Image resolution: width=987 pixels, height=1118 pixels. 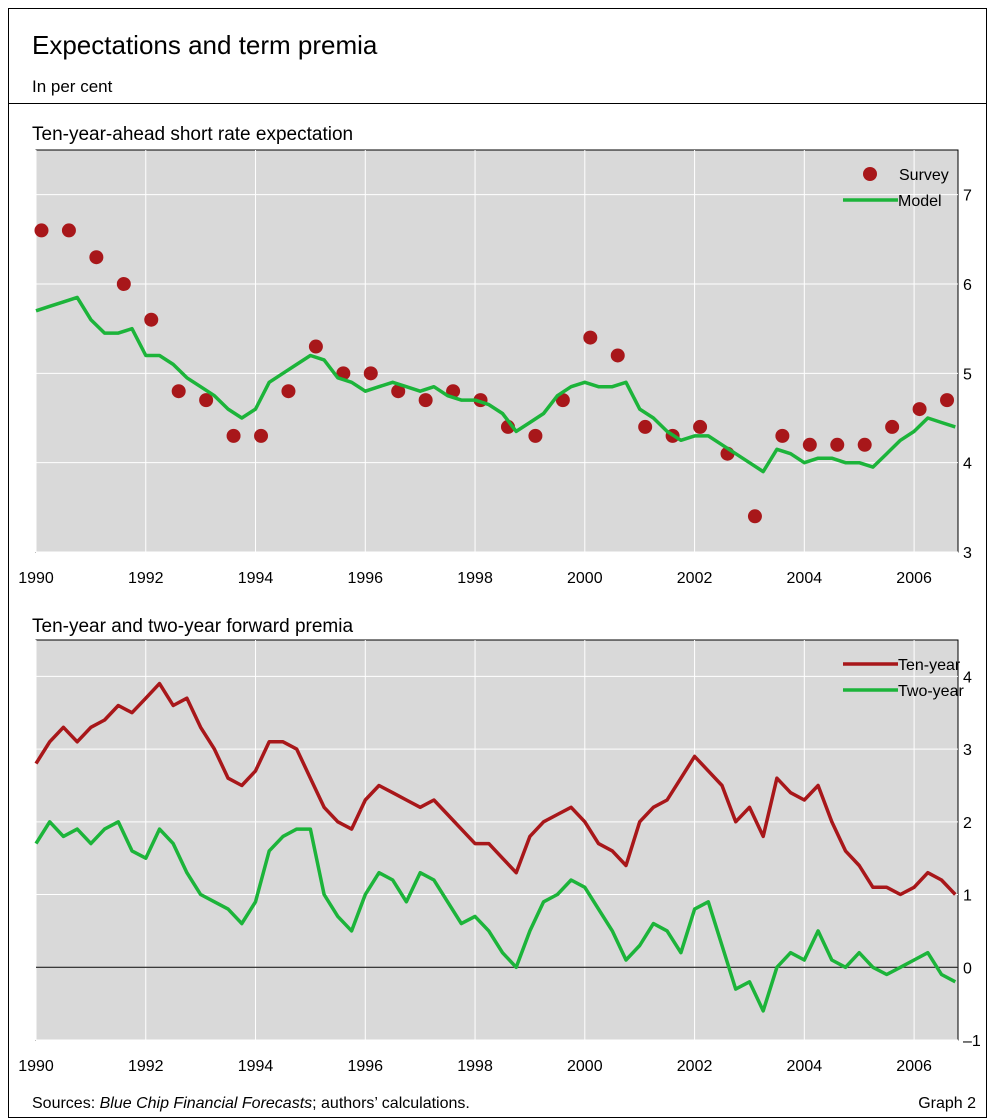 I want to click on series-line, so click(x=495, y=384).